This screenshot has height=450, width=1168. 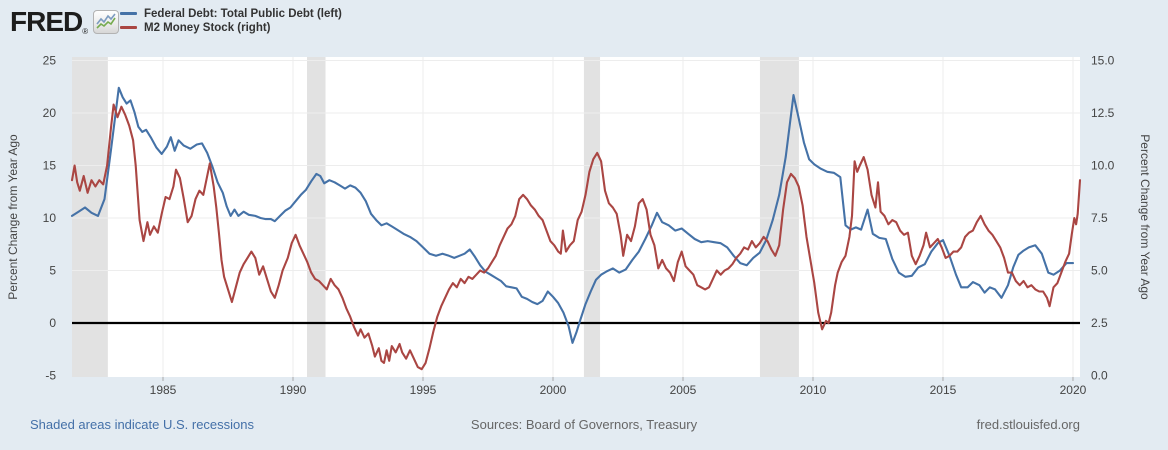 What do you see at coordinates (1145, 217) in the screenshot?
I see `right-axis-title: Percent Change from Year Ago` at bounding box center [1145, 217].